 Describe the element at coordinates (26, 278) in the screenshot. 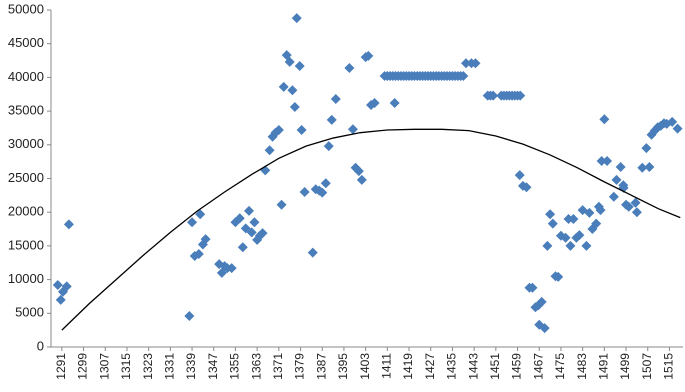

I see `y-tick-label: 10000` at that location.